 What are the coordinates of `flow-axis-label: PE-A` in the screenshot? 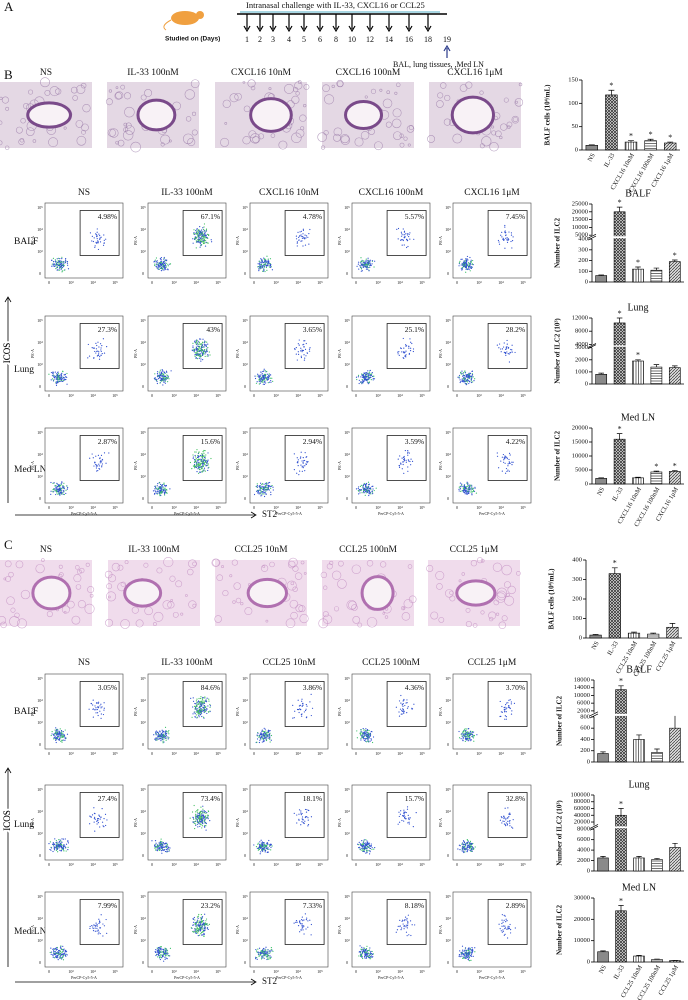 It's located at (32, 465).